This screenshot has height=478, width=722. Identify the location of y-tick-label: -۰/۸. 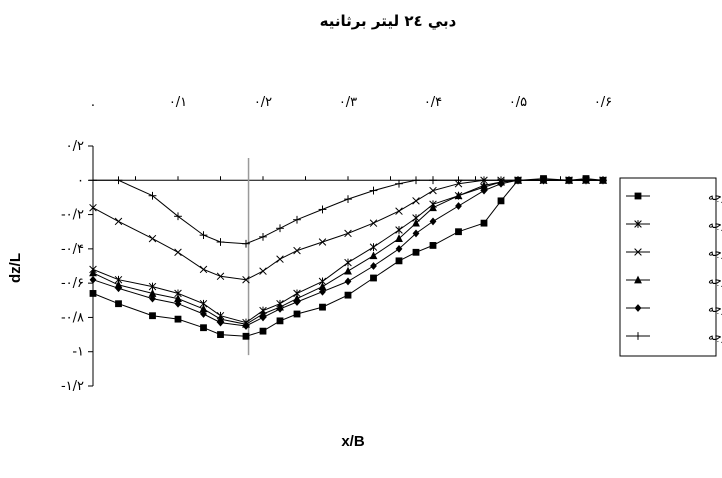
(72, 317).